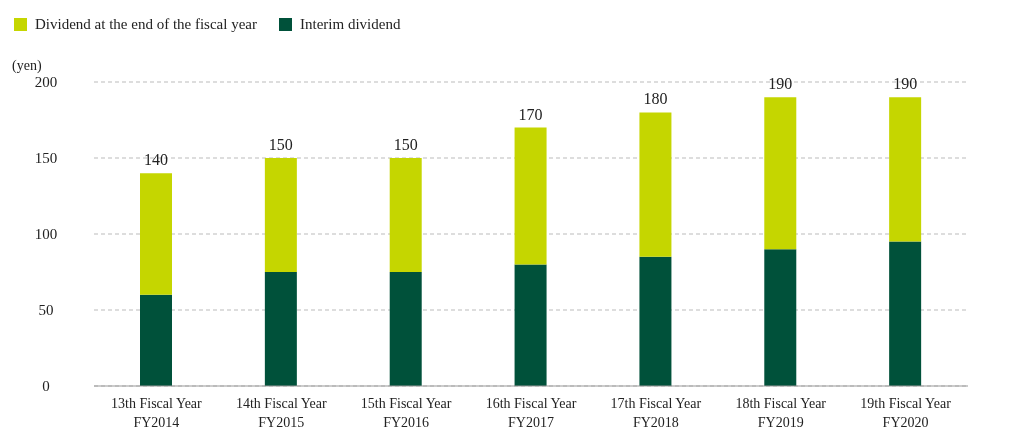 The image size is (1022, 437). Describe the element at coordinates (46, 234) in the screenshot. I see `y-tick-label: 100` at that location.